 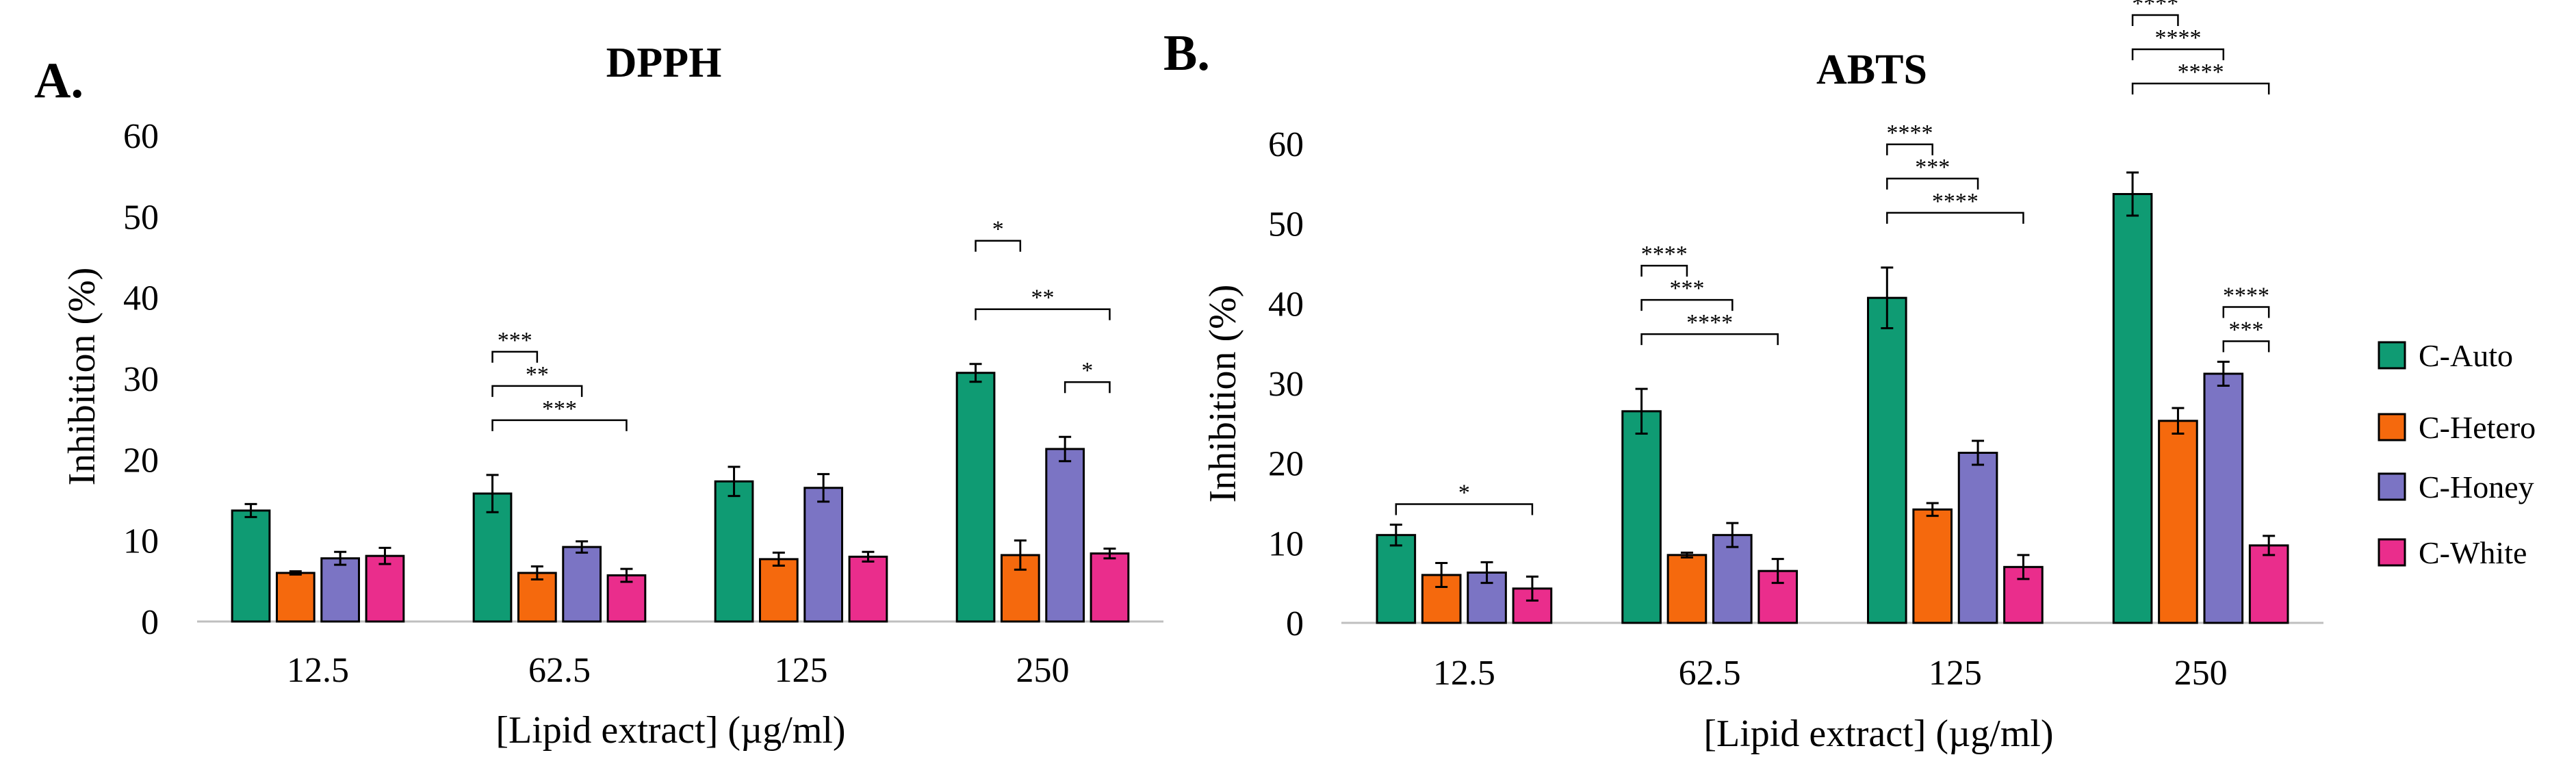 What do you see at coordinates (559, 671) in the screenshot?
I see `a-x-tick-label: 62.5` at bounding box center [559, 671].